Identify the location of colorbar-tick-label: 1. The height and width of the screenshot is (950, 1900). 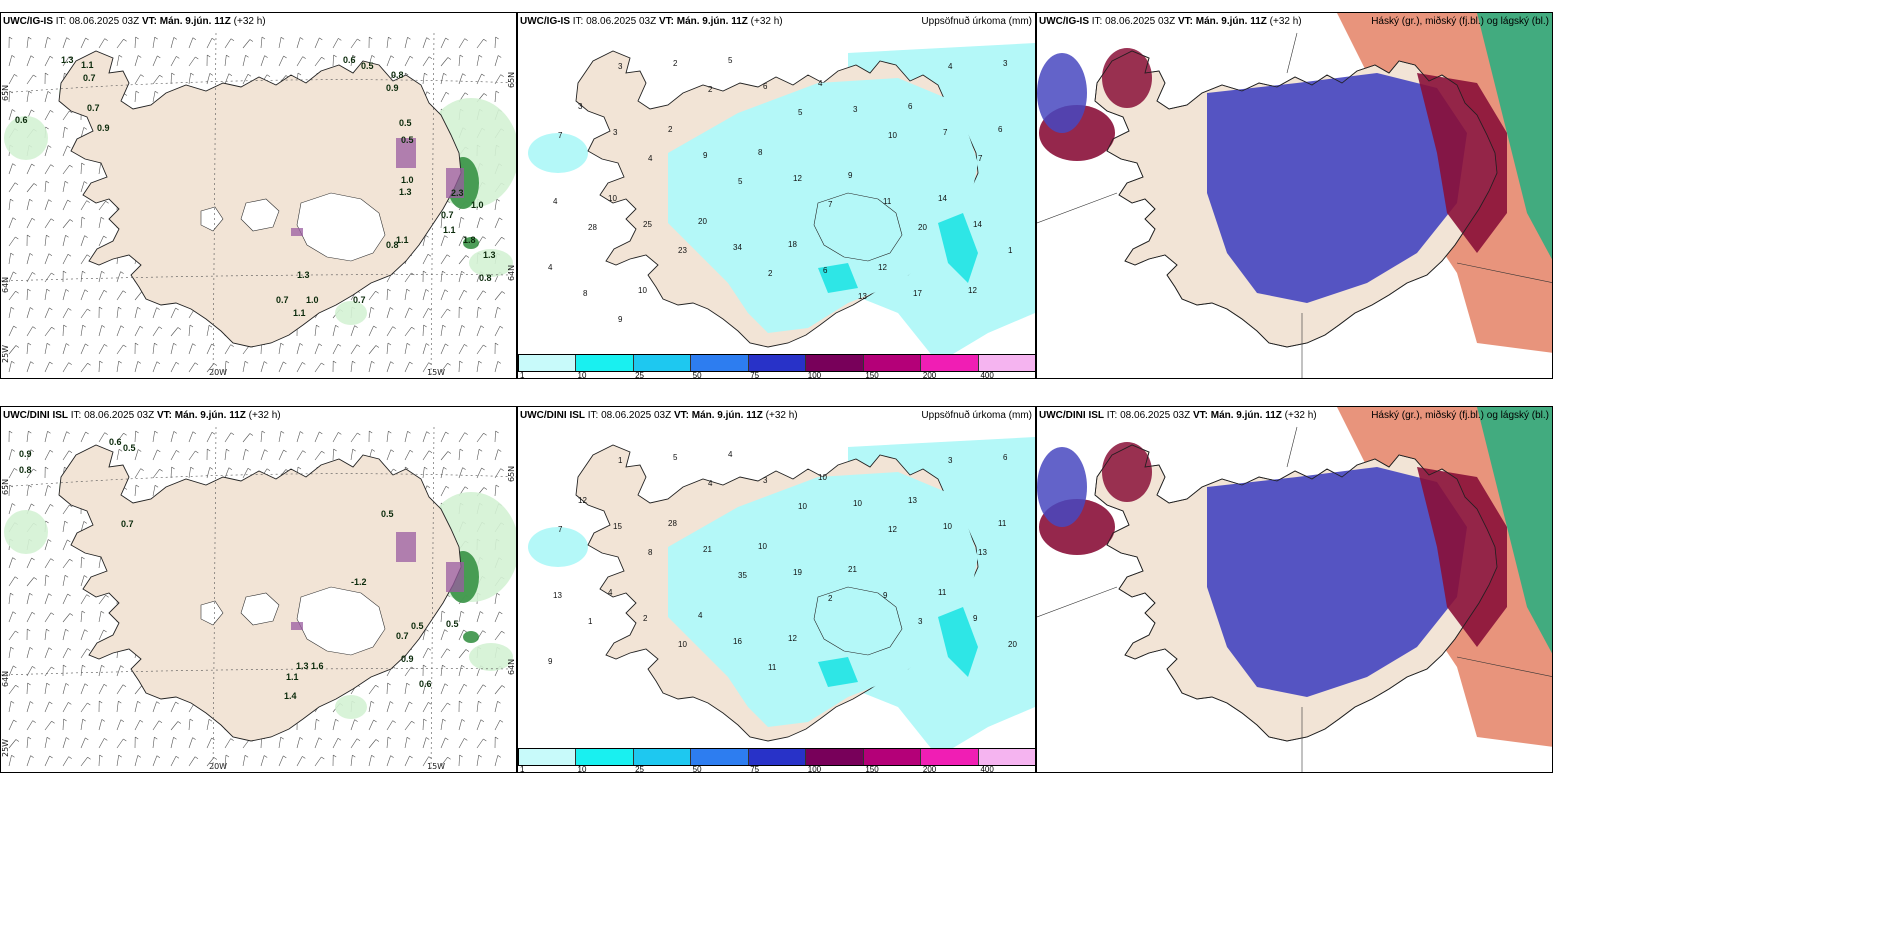
(522, 769).